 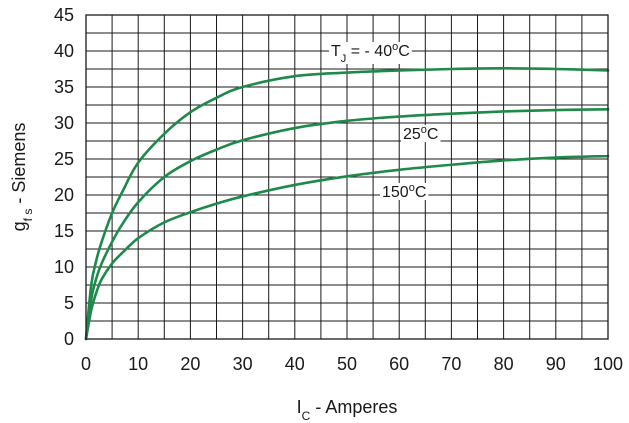 What do you see at coordinates (64, 123) in the screenshot?
I see `y-tick-label: 30` at bounding box center [64, 123].